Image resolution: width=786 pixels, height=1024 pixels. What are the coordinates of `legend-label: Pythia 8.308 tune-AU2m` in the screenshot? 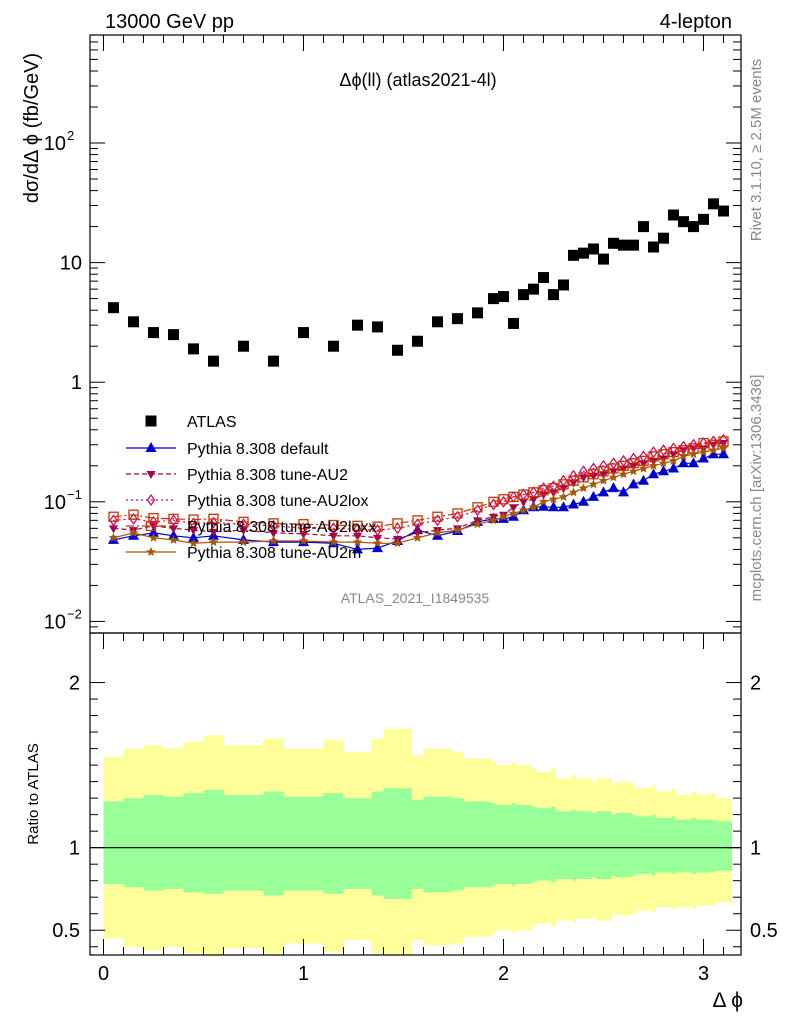 It's located at (274, 553).